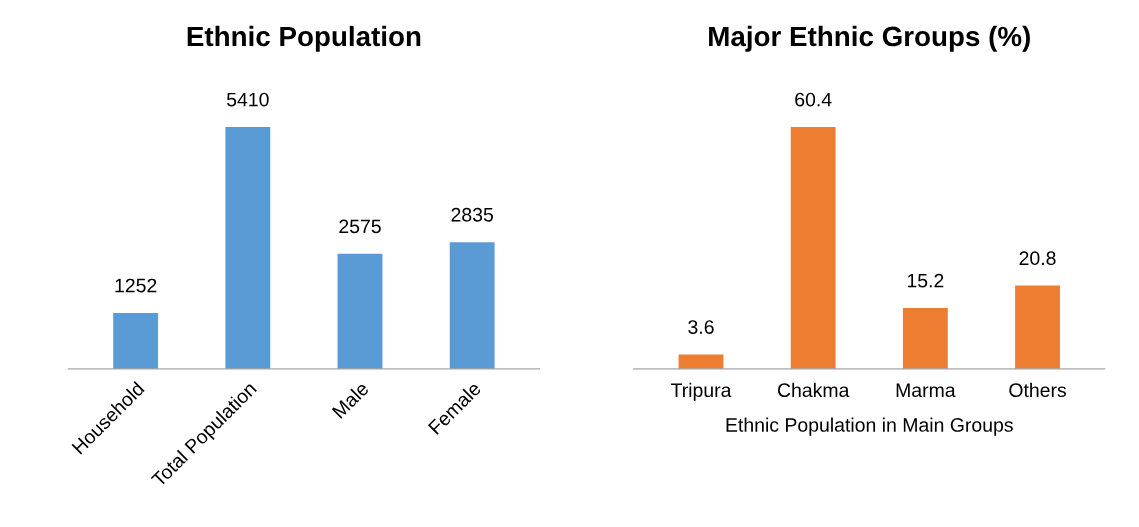 The height and width of the screenshot is (527, 1139). What do you see at coordinates (926, 390) in the screenshot?
I see `x-tick-label: Marma` at bounding box center [926, 390].